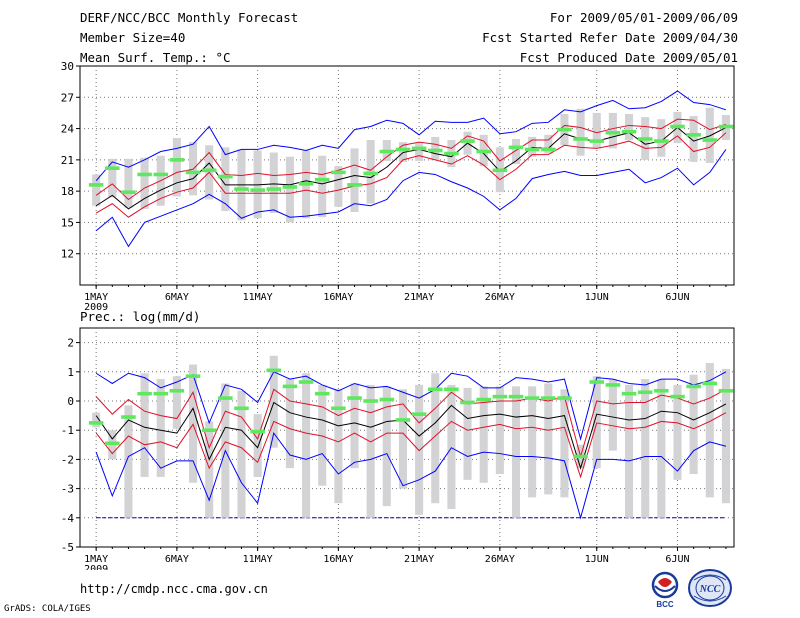 This screenshot has width=800, height=618. What do you see at coordinates (411, 159) in the screenshot?
I see `temperature-p90-line` at bounding box center [411, 159].